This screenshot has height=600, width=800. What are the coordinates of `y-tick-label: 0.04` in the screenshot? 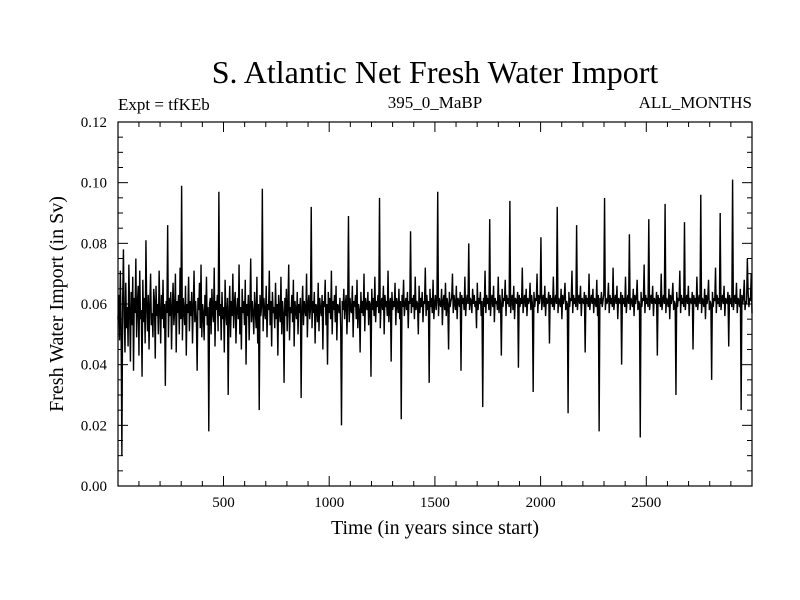 It's located at (94, 366).